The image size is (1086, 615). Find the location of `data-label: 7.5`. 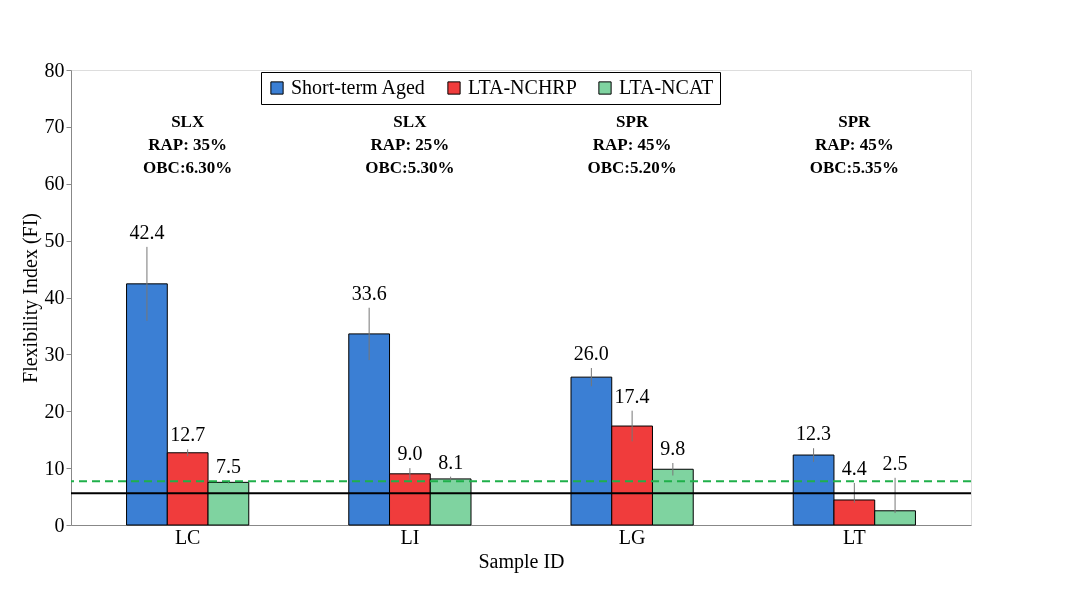

data-label: 7.5 is located at coordinates (228, 466).